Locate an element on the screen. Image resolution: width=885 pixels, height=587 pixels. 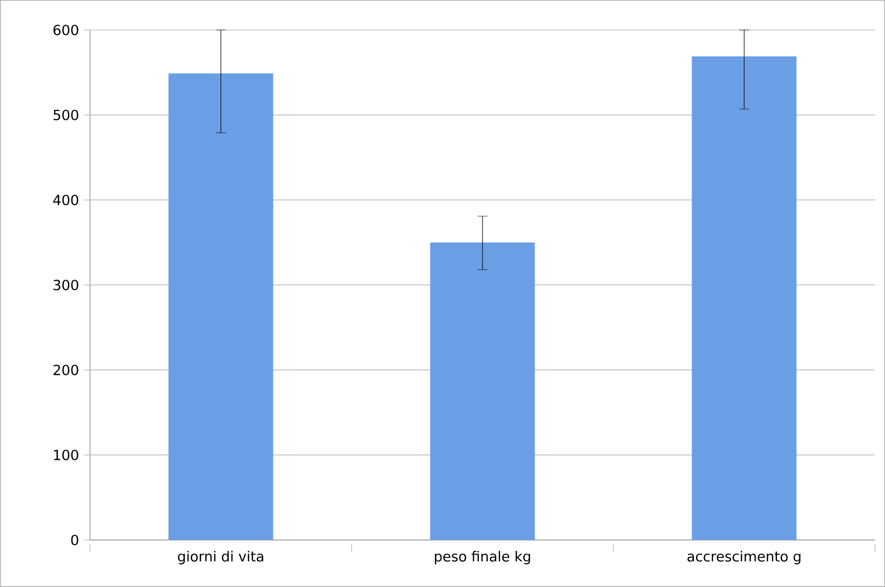
y-tick-label: 600 is located at coordinates (66, 30).